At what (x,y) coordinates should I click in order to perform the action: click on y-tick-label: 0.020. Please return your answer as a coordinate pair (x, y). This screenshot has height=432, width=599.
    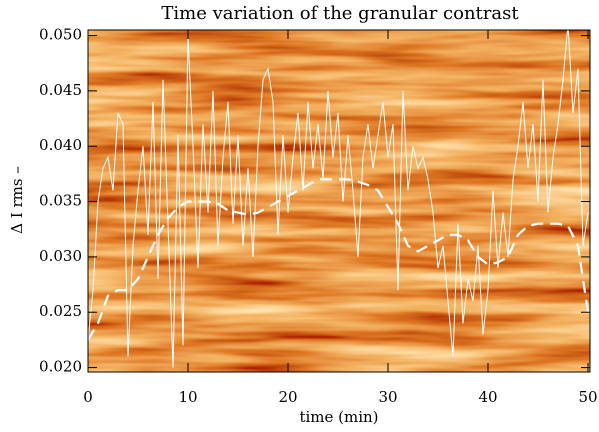
    Looking at the image, I should click on (60, 367).